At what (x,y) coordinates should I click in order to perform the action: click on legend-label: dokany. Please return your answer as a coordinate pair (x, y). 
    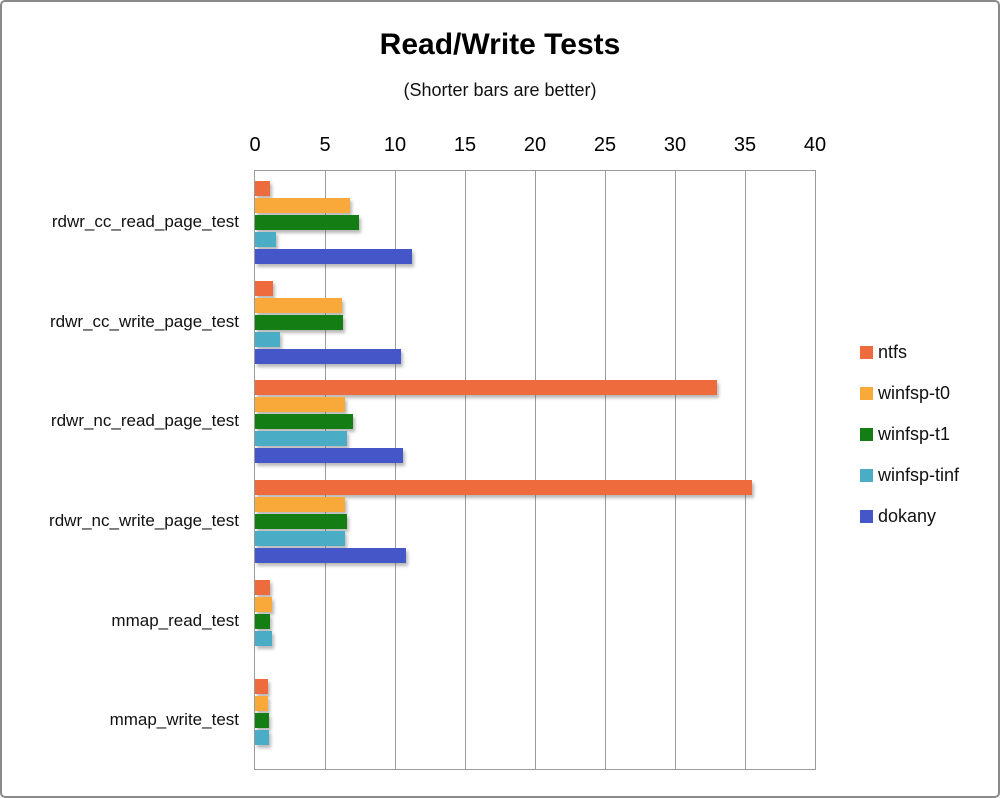
    Looking at the image, I should click on (907, 516).